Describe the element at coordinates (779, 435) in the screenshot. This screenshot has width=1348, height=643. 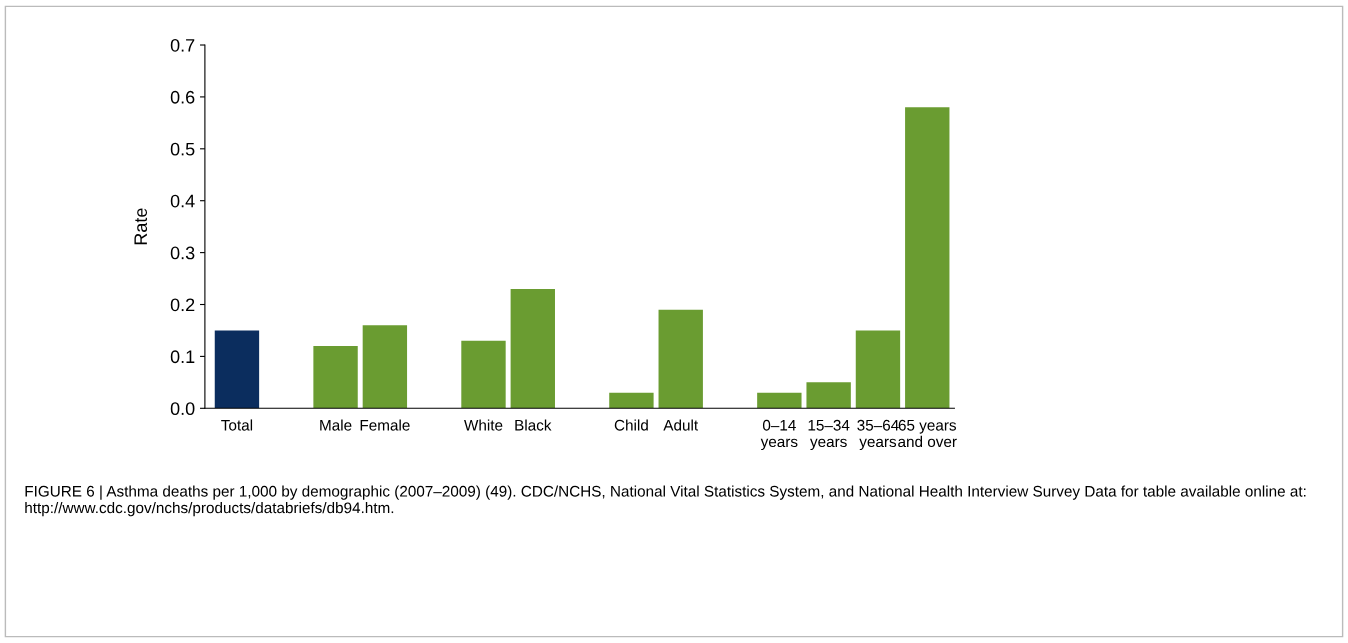
I see `x-tick-label: 0–14 years` at that location.